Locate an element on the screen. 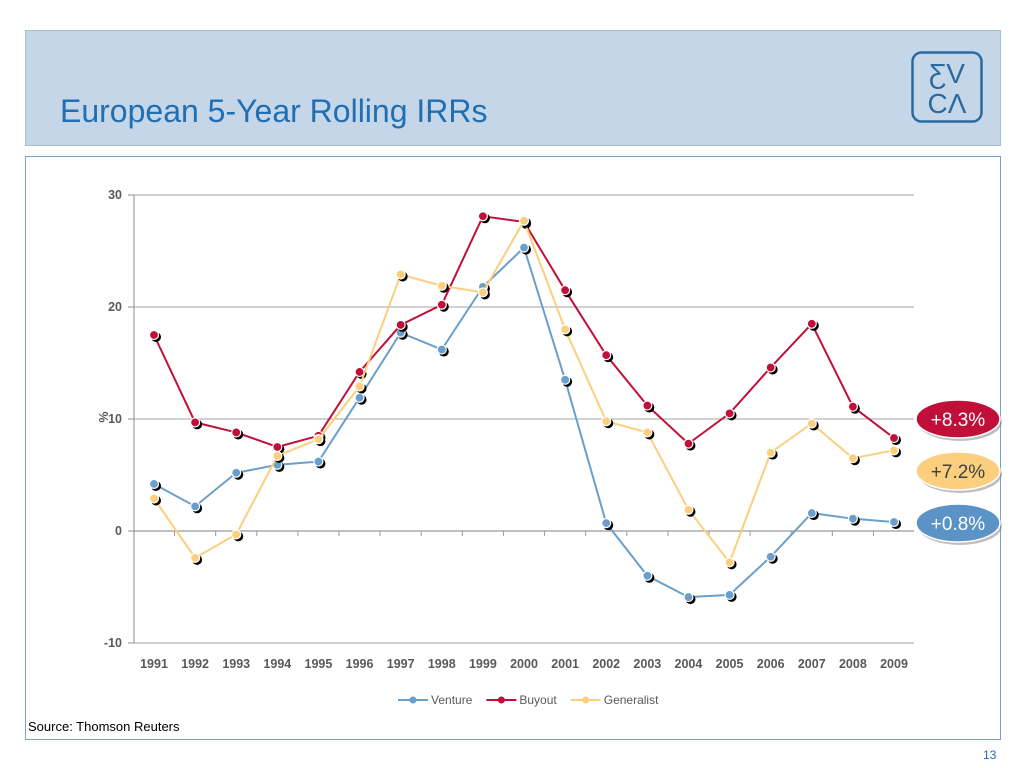 The width and height of the screenshot is (1024, 768). callout-badge: +7.2% is located at coordinates (958, 472).